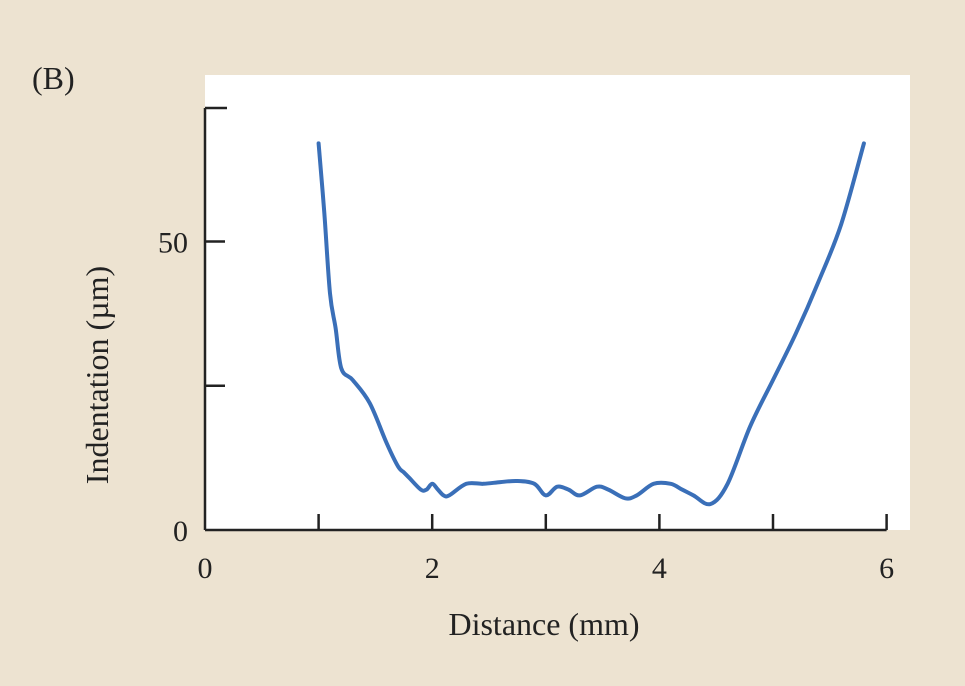 This screenshot has height=686, width=965. What do you see at coordinates (659, 568) in the screenshot?
I see `x-tick-label: 4` at bounding box center [659, 568].